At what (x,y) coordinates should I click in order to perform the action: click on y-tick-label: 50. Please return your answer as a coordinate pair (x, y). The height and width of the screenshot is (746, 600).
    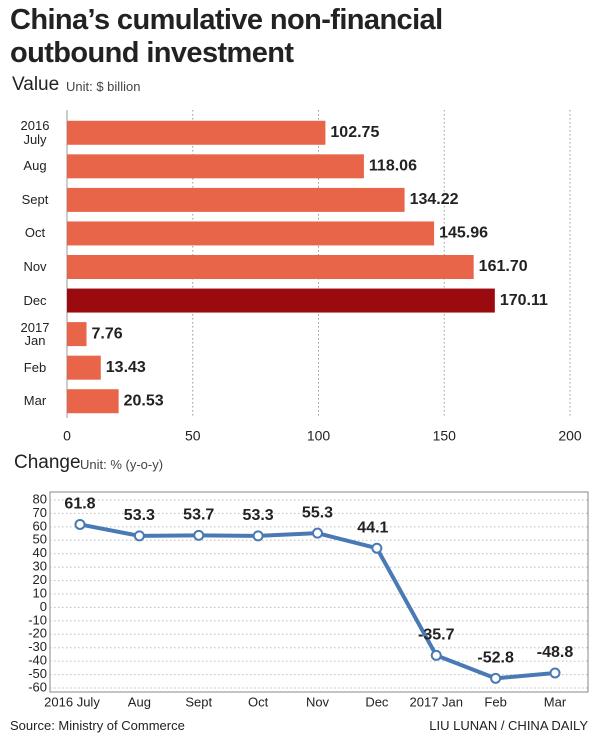
    Looking at the image, I should click on (40, 539).